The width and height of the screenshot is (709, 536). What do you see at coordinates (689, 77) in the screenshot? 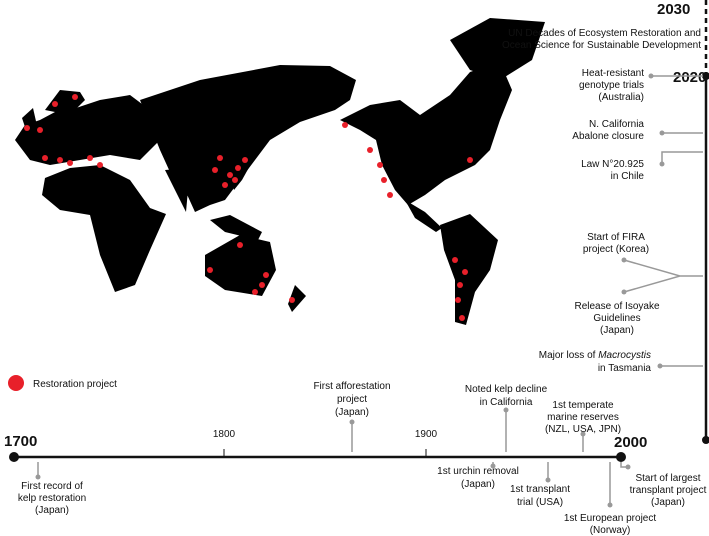
I see `tick-label: 2020` at bounding box center [689, 77].